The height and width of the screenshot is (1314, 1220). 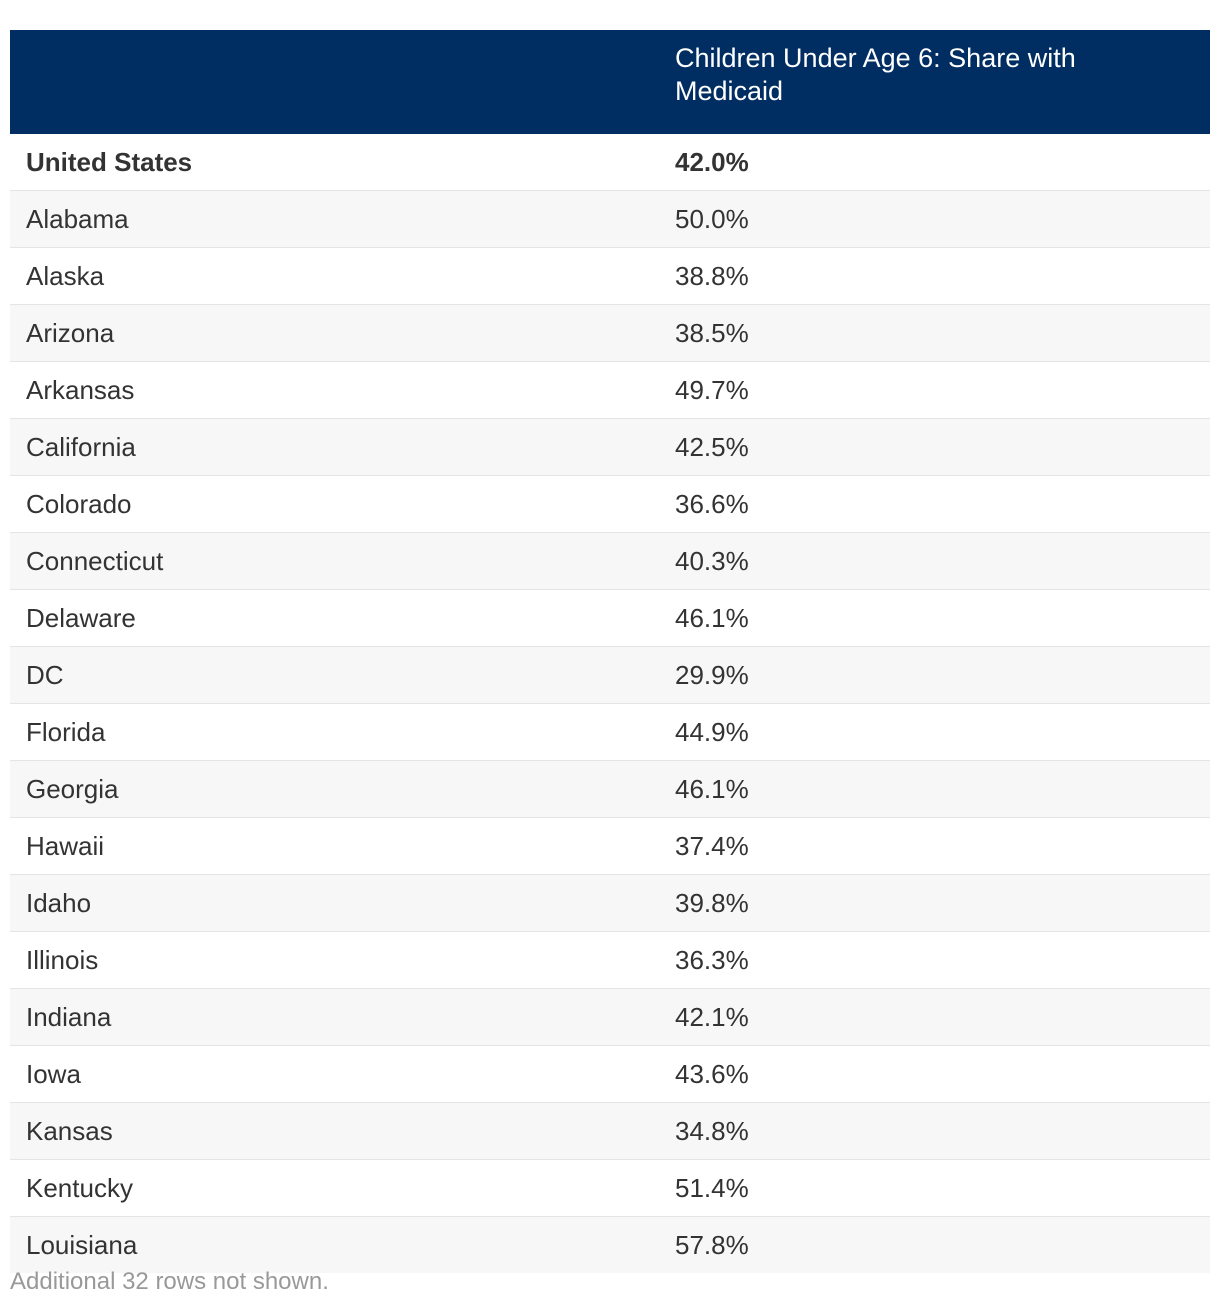 I want to click on table-row: Kentucky 51.4%, so click(x=610, y=1188).